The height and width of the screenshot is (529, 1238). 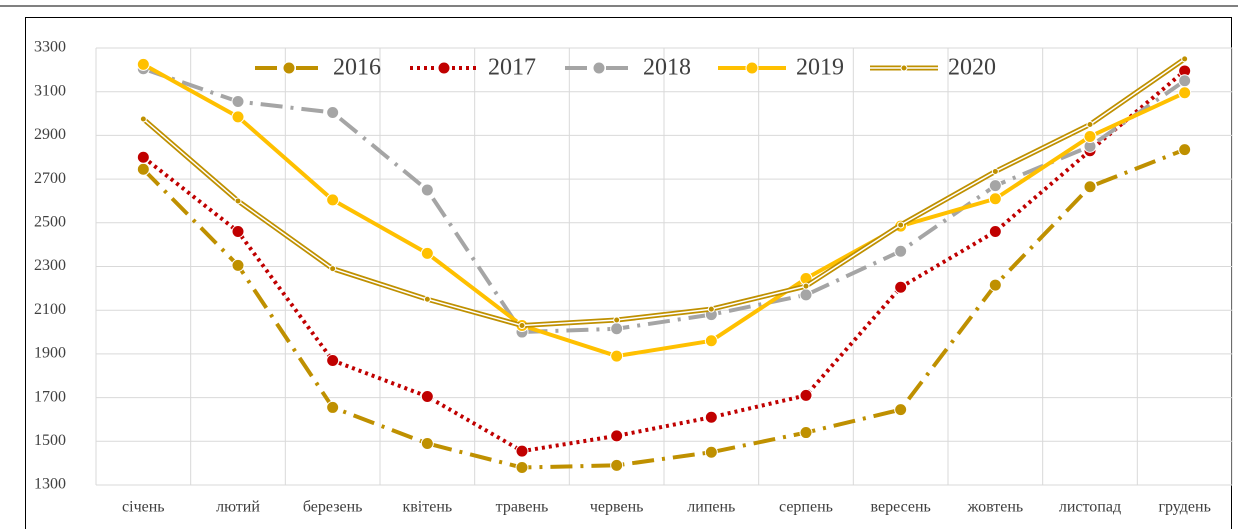 What do you see at coordinates (357, 68) in the screenshot?
I see `legend-label: 2016` at bounding box center [357, 68].